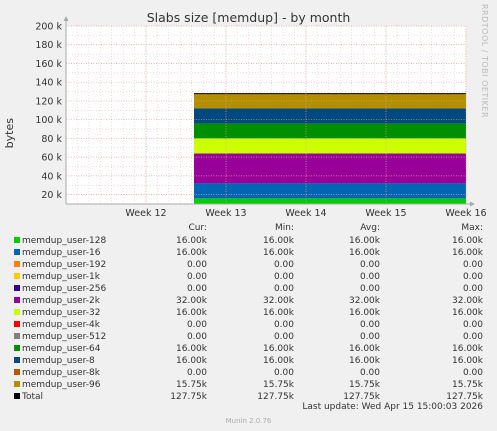  What do you see at coordinates (364, 385) in the screenshot?
I see `legend-avg-value: 15.75k` at bounding box center [364, 385].